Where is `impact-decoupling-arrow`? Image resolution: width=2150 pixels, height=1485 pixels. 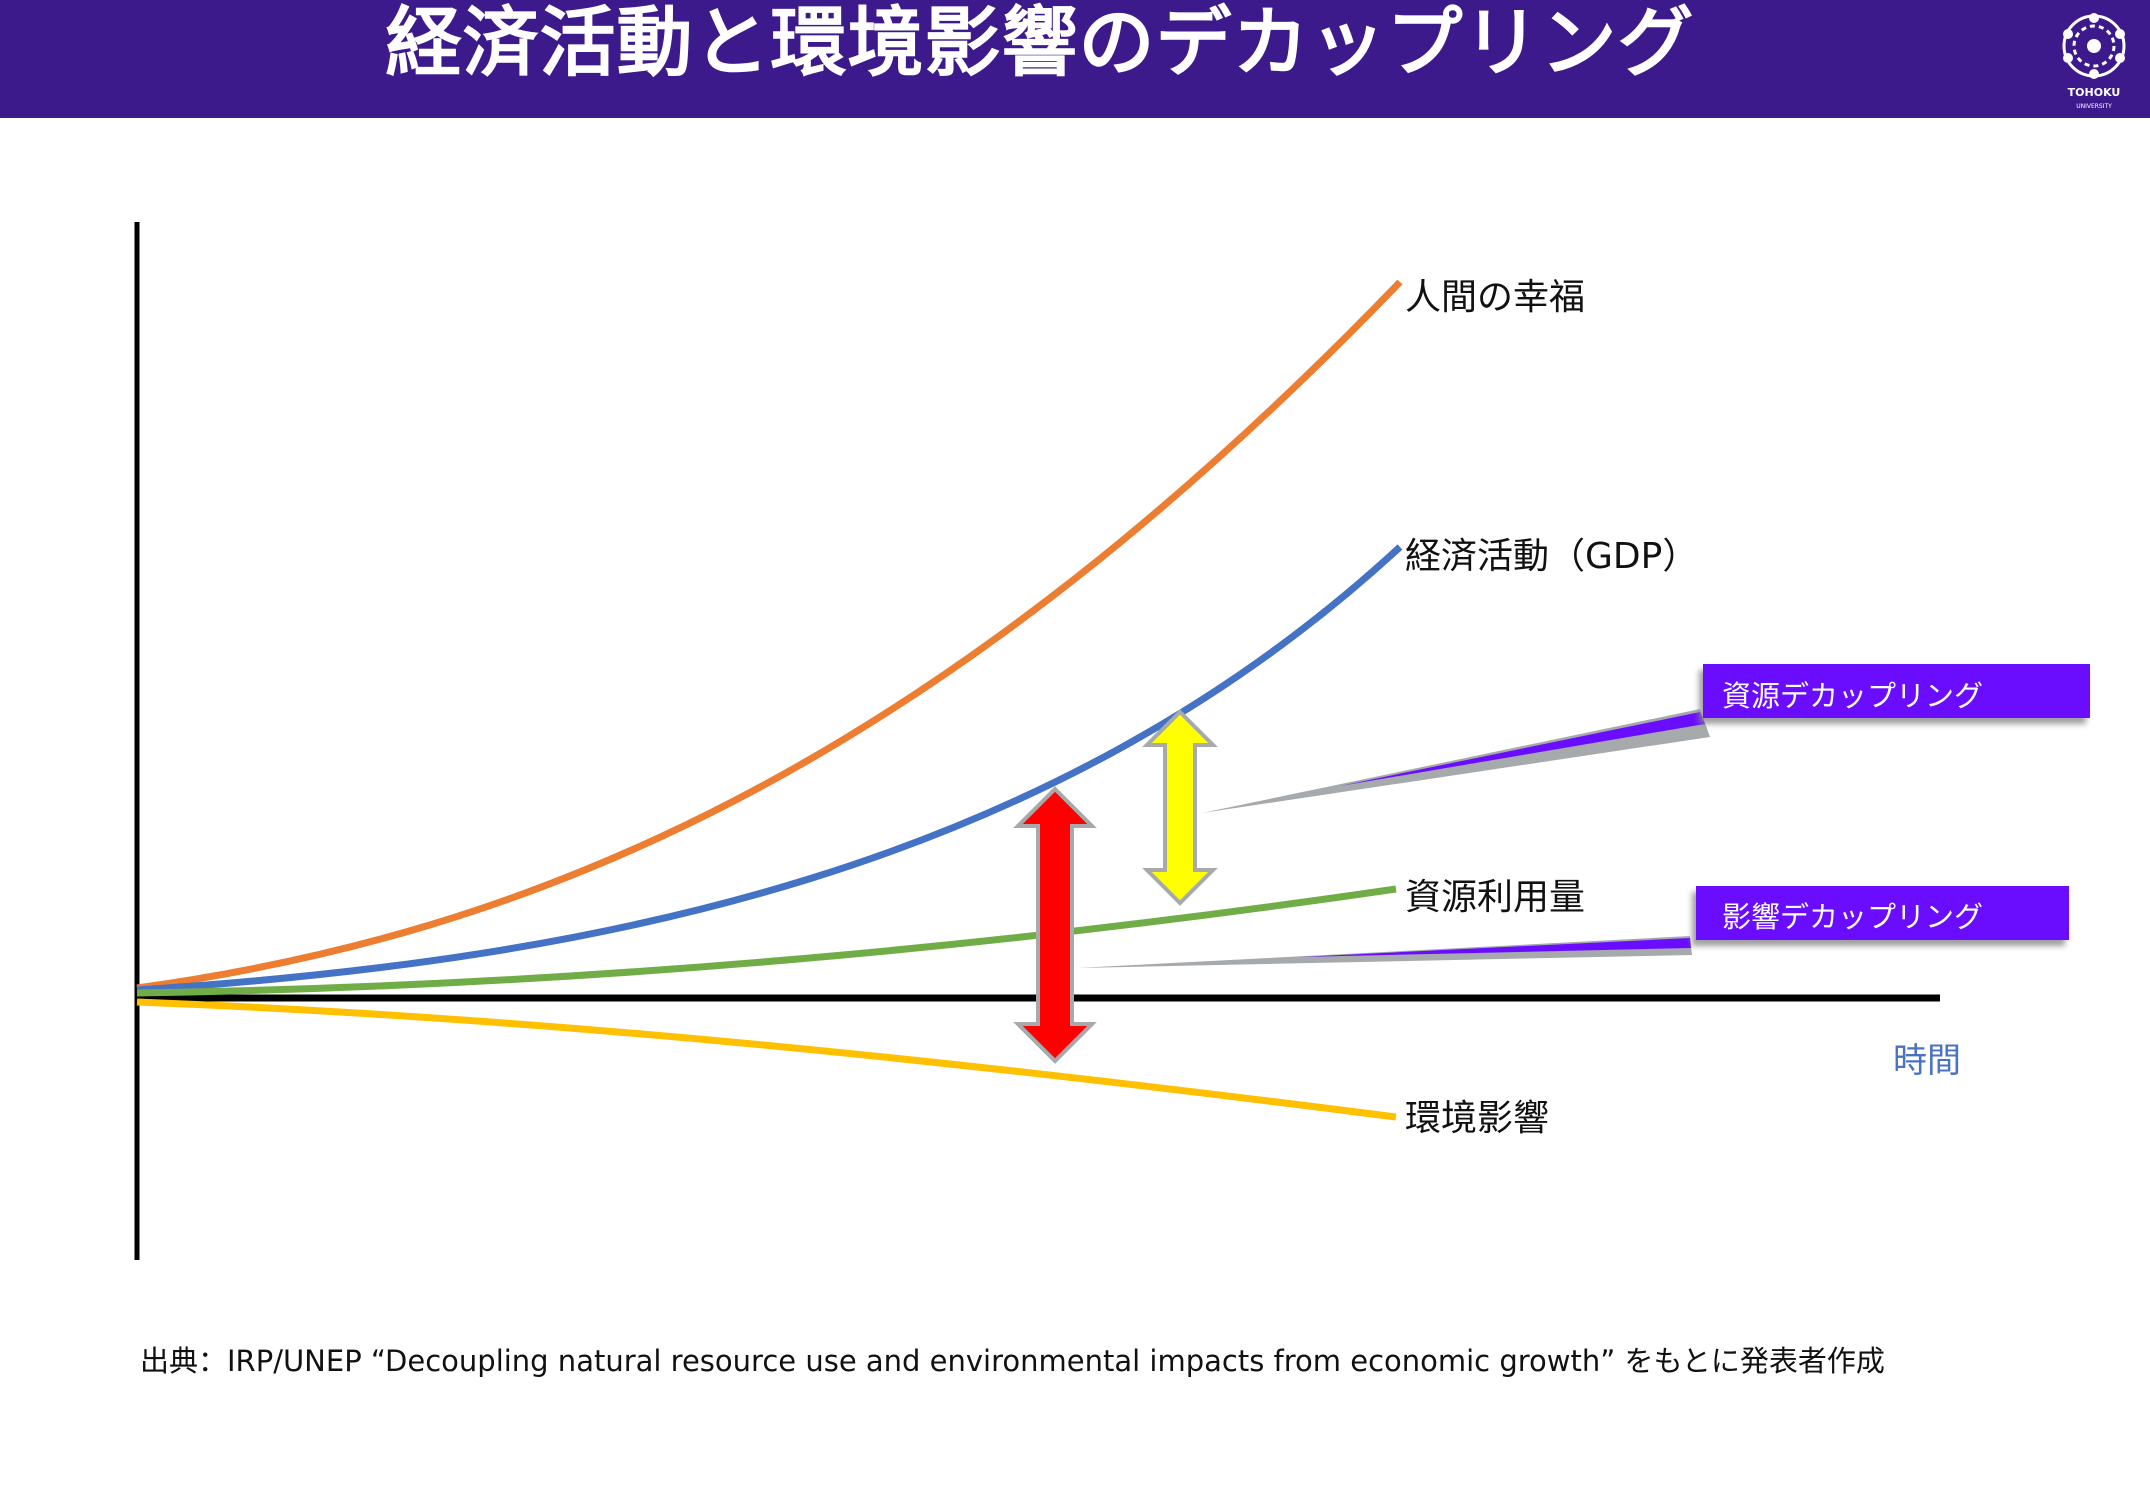 impact-decoupling-arrow is located at coordinates (1055, 925).